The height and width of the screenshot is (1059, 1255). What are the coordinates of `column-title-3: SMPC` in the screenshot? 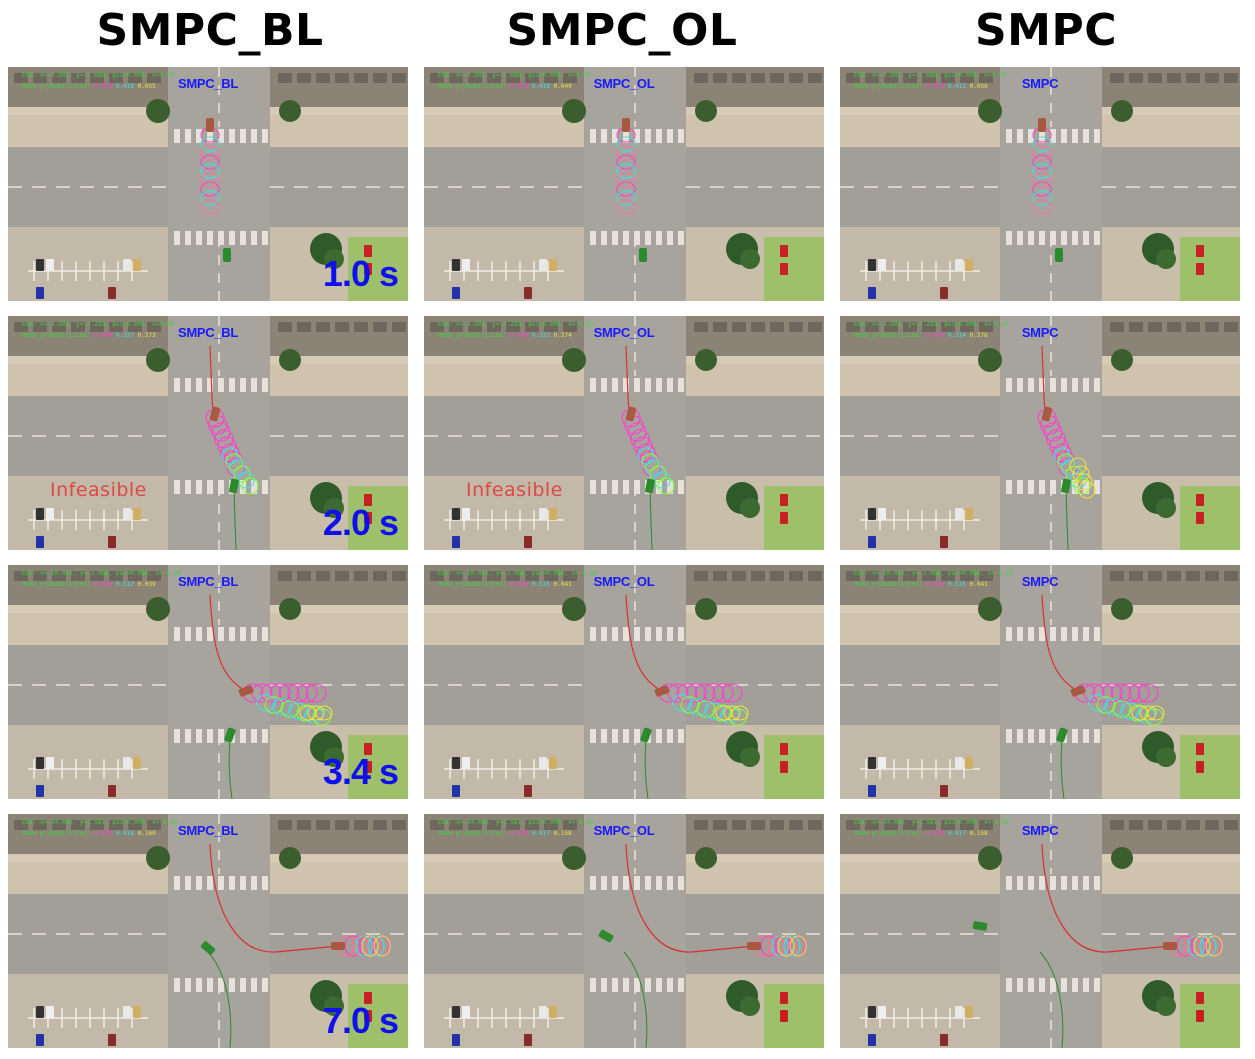 It's located at (1045, 30).